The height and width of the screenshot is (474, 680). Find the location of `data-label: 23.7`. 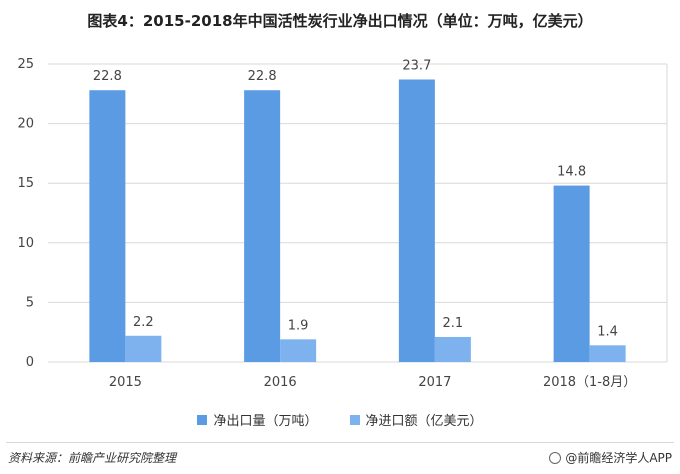

data-label: 23.7 is located at coordinates (416, 65).